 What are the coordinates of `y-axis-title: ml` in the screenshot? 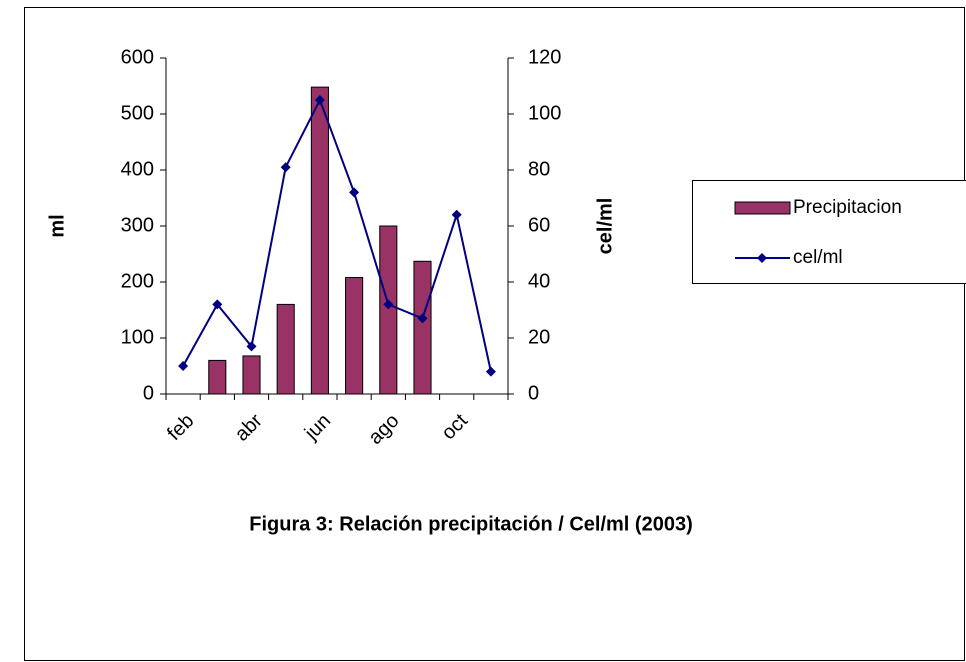 It's located at (57, 225).